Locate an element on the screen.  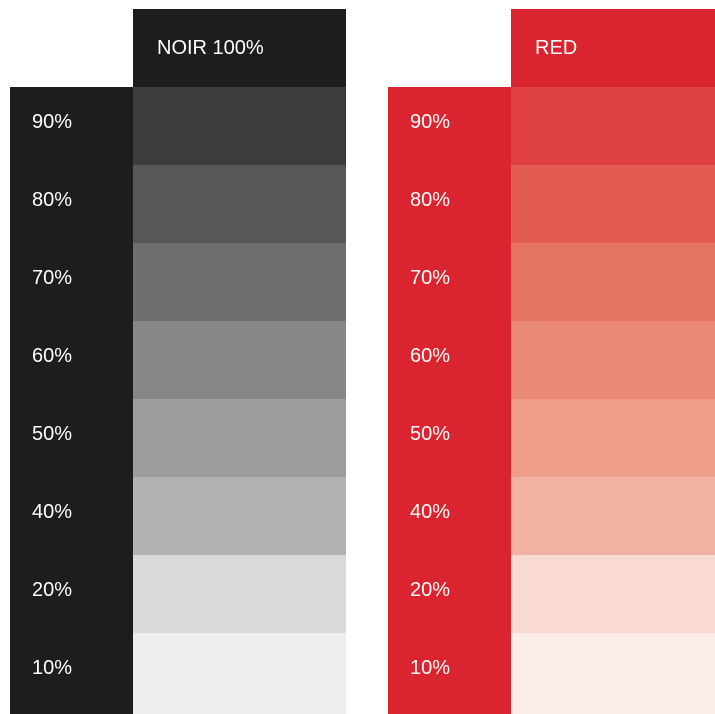
palette-red-label-20: 20% is located at coordinates (430, 590).